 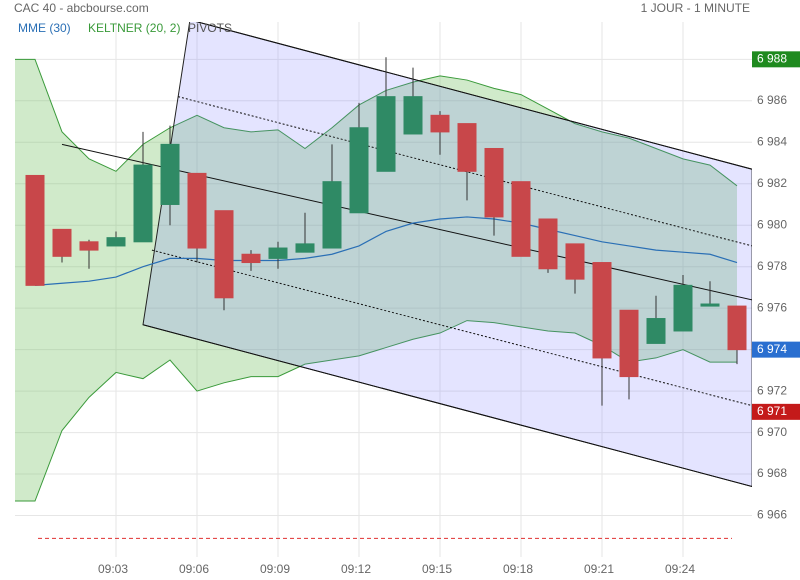 What do you see at coordinates (81, 8) in the screenshot?
I see `chart-title: CAC 40 - abcbourse.com` at bounding box center [81, 8].